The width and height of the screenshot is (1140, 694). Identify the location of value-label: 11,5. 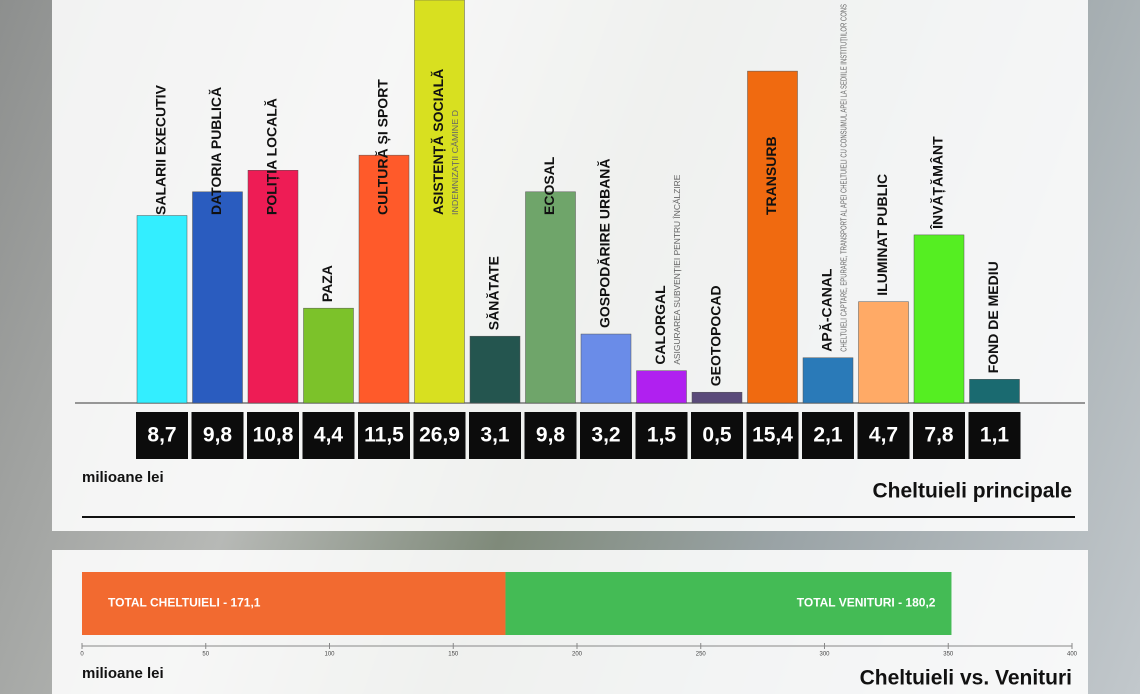
(384, 435).